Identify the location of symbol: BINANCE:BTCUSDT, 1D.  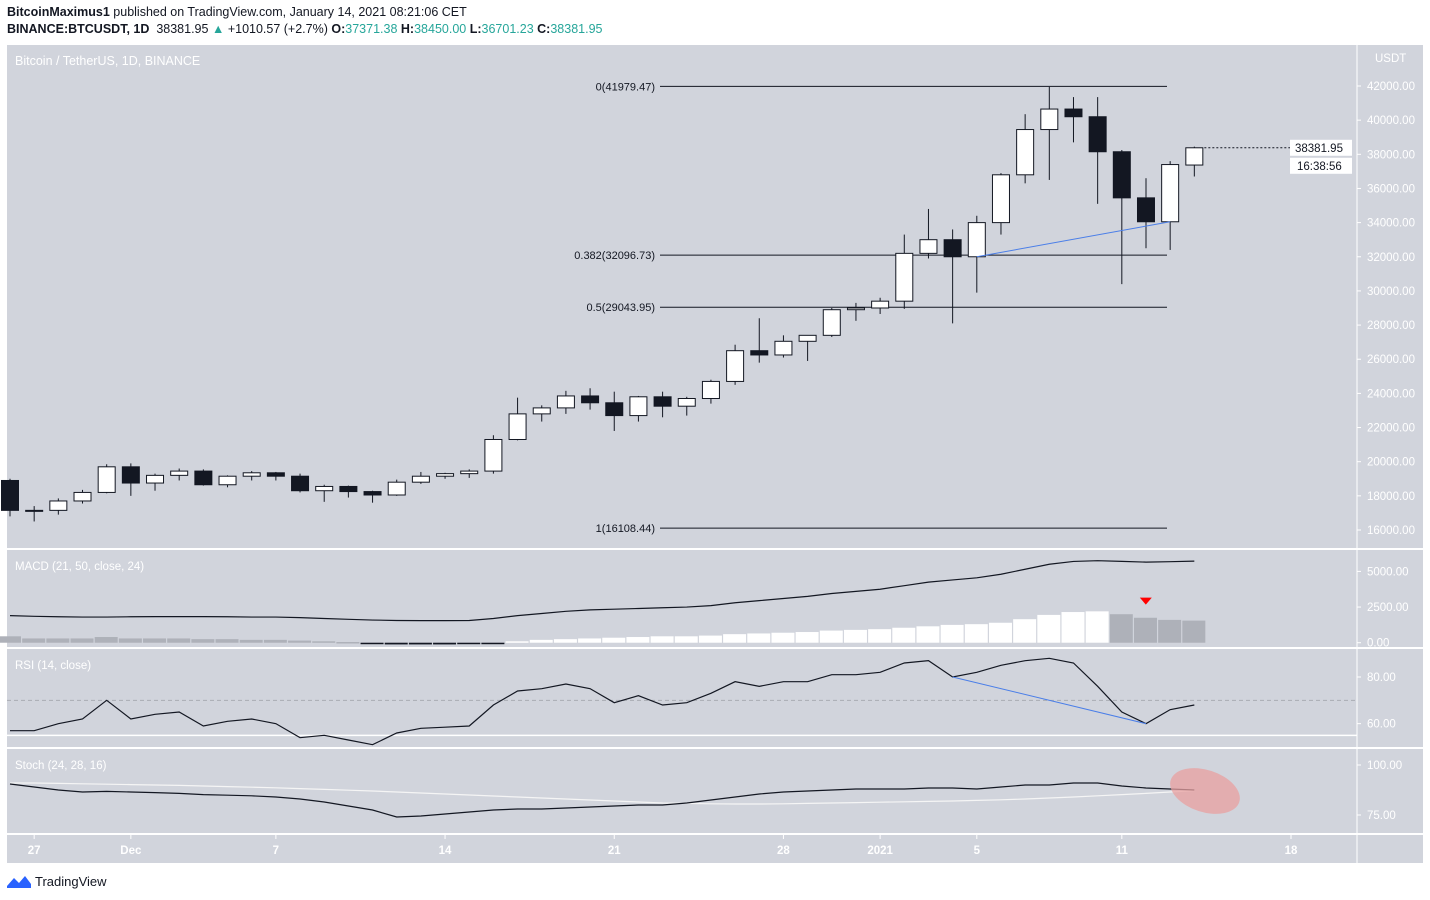
(78, 29).